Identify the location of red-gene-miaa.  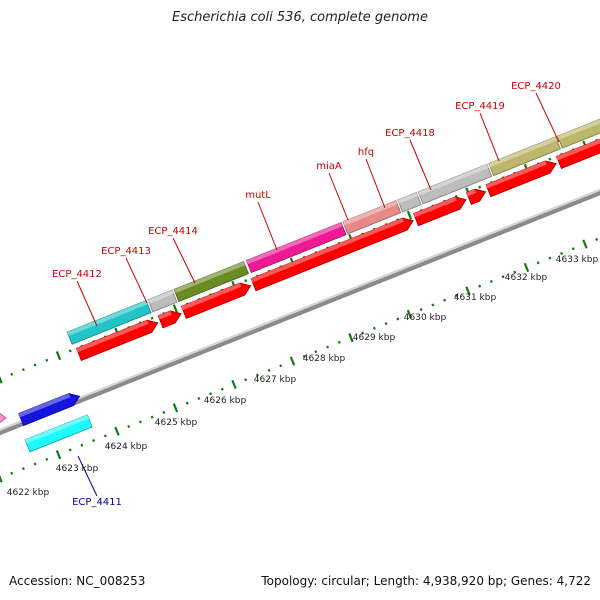
(440, 211).